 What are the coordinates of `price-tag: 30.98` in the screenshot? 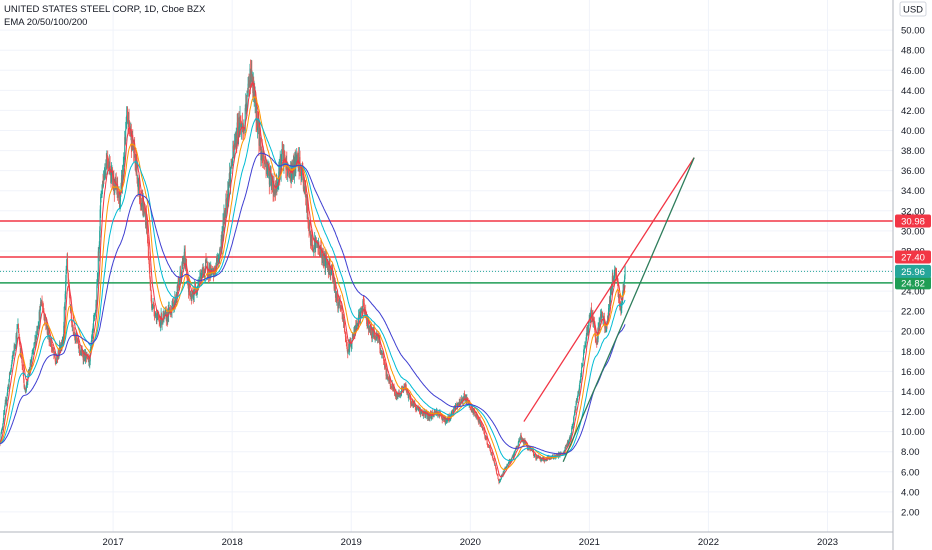 It's located at (913, 221).